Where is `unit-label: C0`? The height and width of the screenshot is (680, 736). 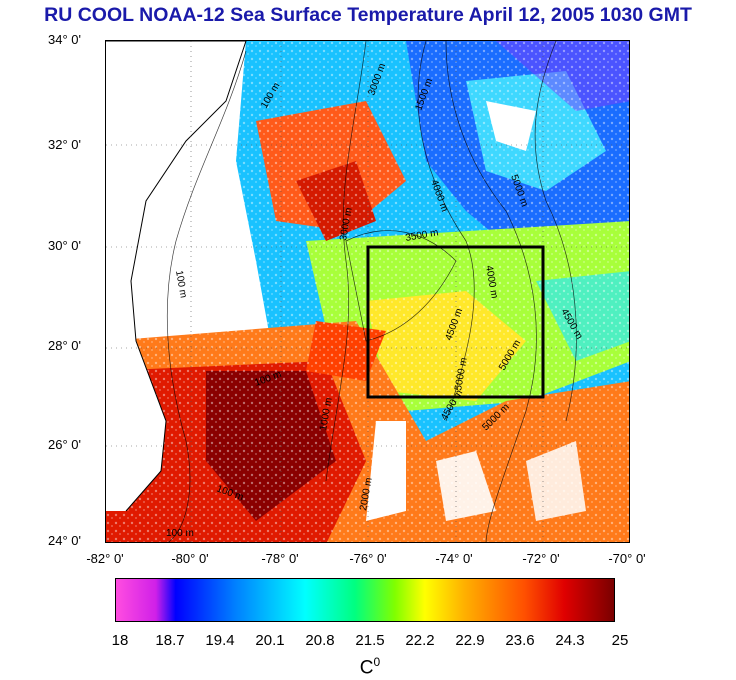
unit-label: C0 is located at coordinates (370, 667).